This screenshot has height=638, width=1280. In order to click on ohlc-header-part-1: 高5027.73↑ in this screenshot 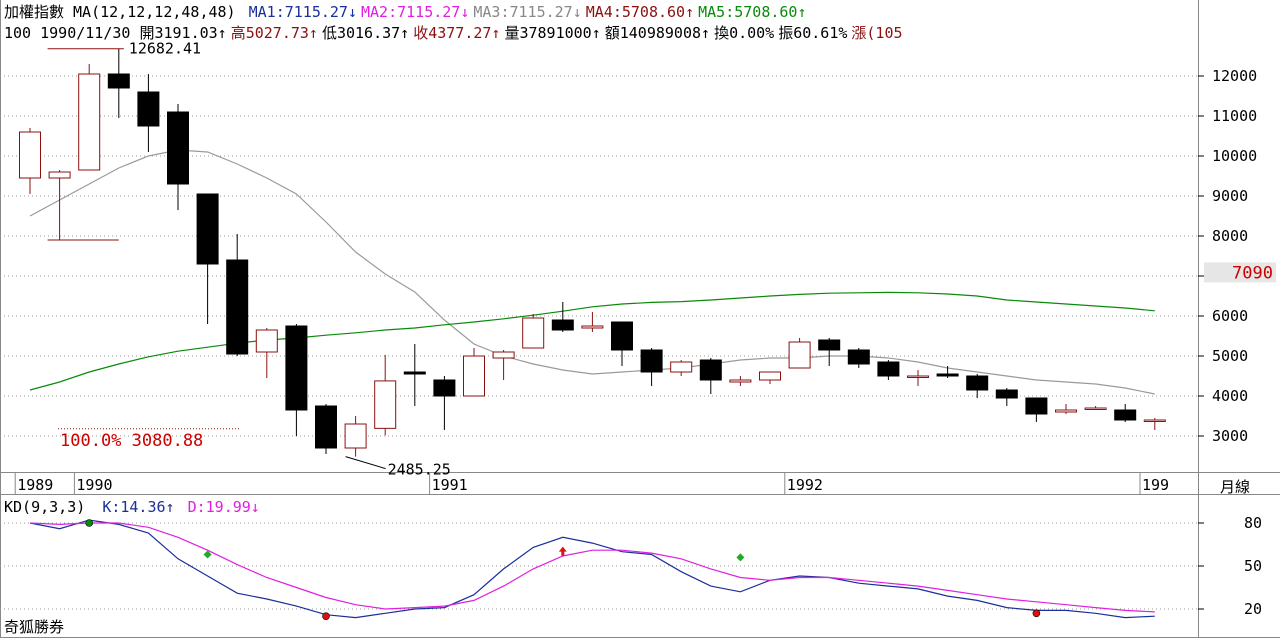, I will do `click(274, 33)`.